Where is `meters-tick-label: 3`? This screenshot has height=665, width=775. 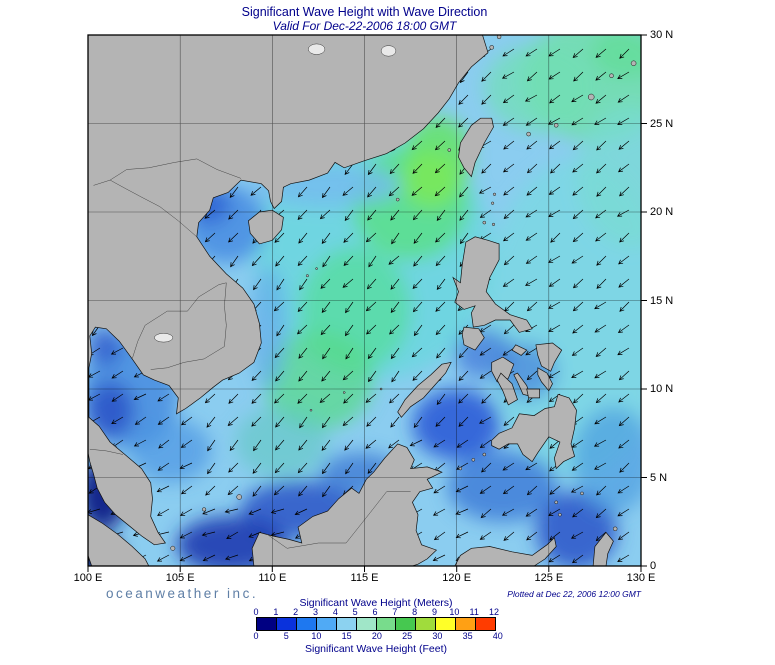
meters-tick-label: 3 is located at coordinates (315, 612).